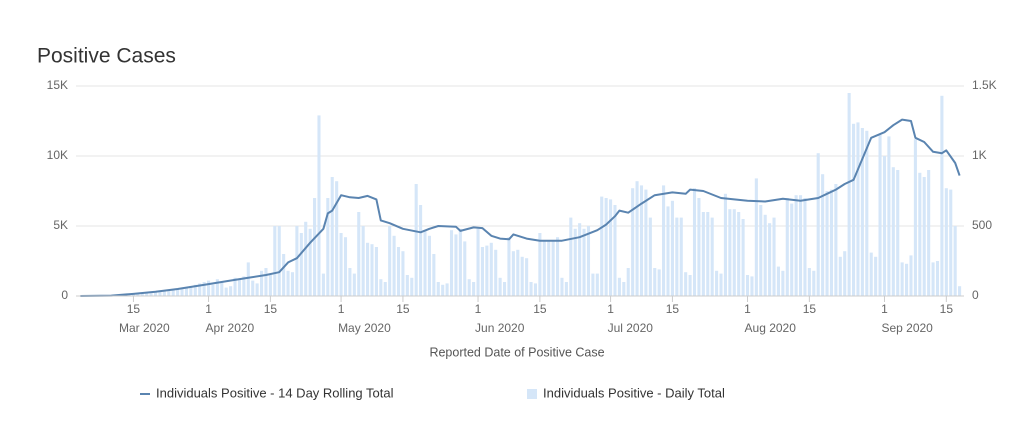 Image resolution: width=1023 pixels, height=438 pixels. I want to click on y2-tick-label: 1.5K, so click(984, 85).